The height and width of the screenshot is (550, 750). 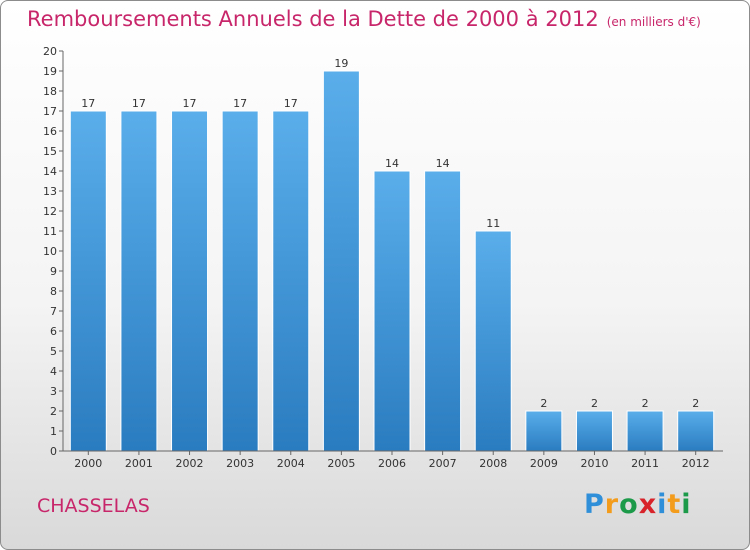 What do you see at coordinates (50, 131) in the screenshot?
I see `y-tick-label: 16` at bounding box center [50, 131].